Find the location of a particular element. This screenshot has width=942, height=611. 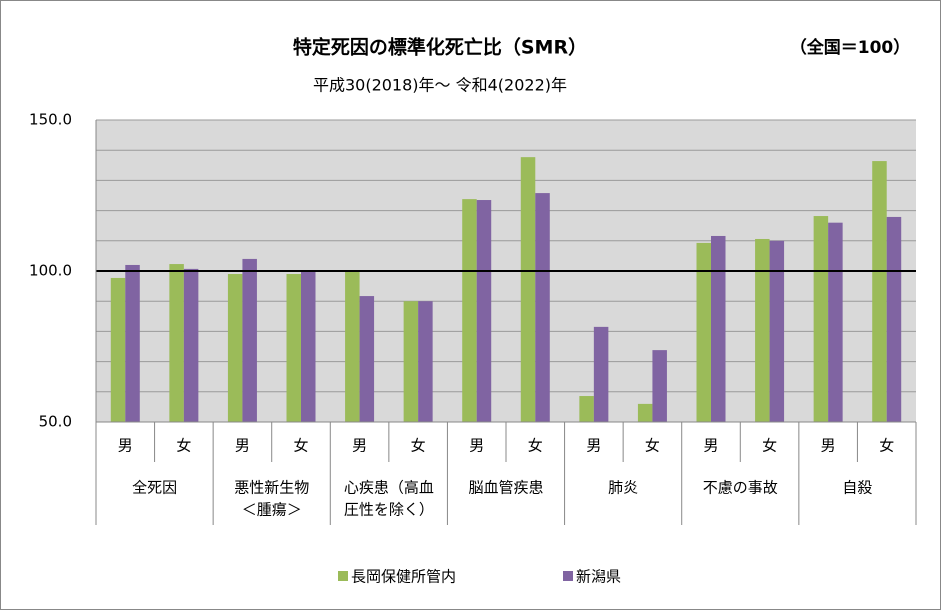

y-tick-label: 100.0 is located at coordinates (50, 271).